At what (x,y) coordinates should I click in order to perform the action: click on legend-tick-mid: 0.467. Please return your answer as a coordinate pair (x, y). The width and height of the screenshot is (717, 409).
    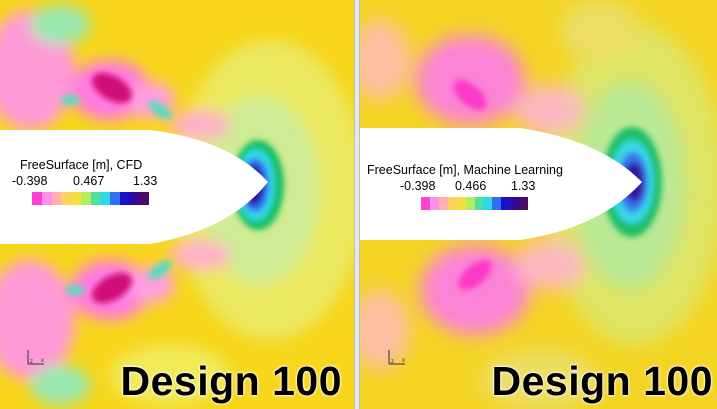
    Looking at the image, I should click on (89, 181).